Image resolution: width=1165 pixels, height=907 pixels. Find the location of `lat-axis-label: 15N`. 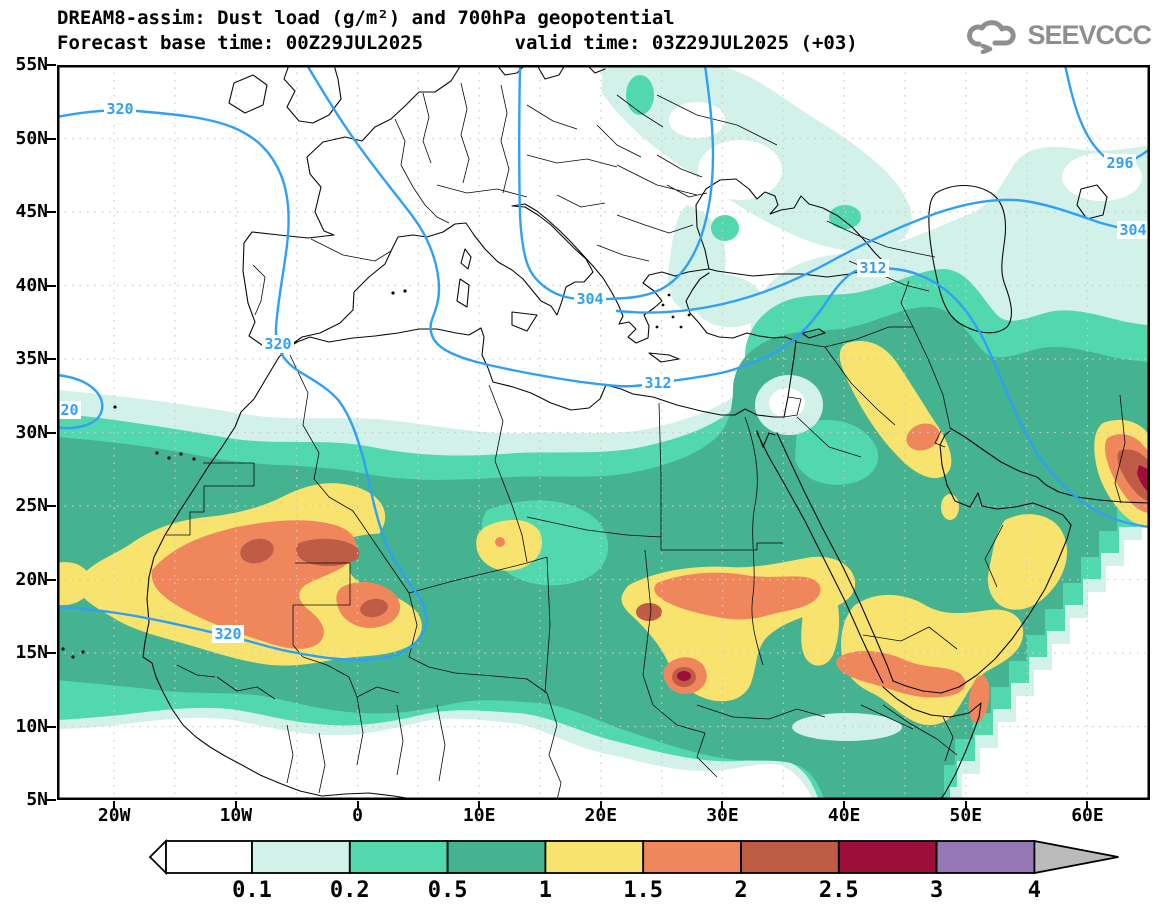

lat-axis-label: 15N is located at coordinates (31, 652).